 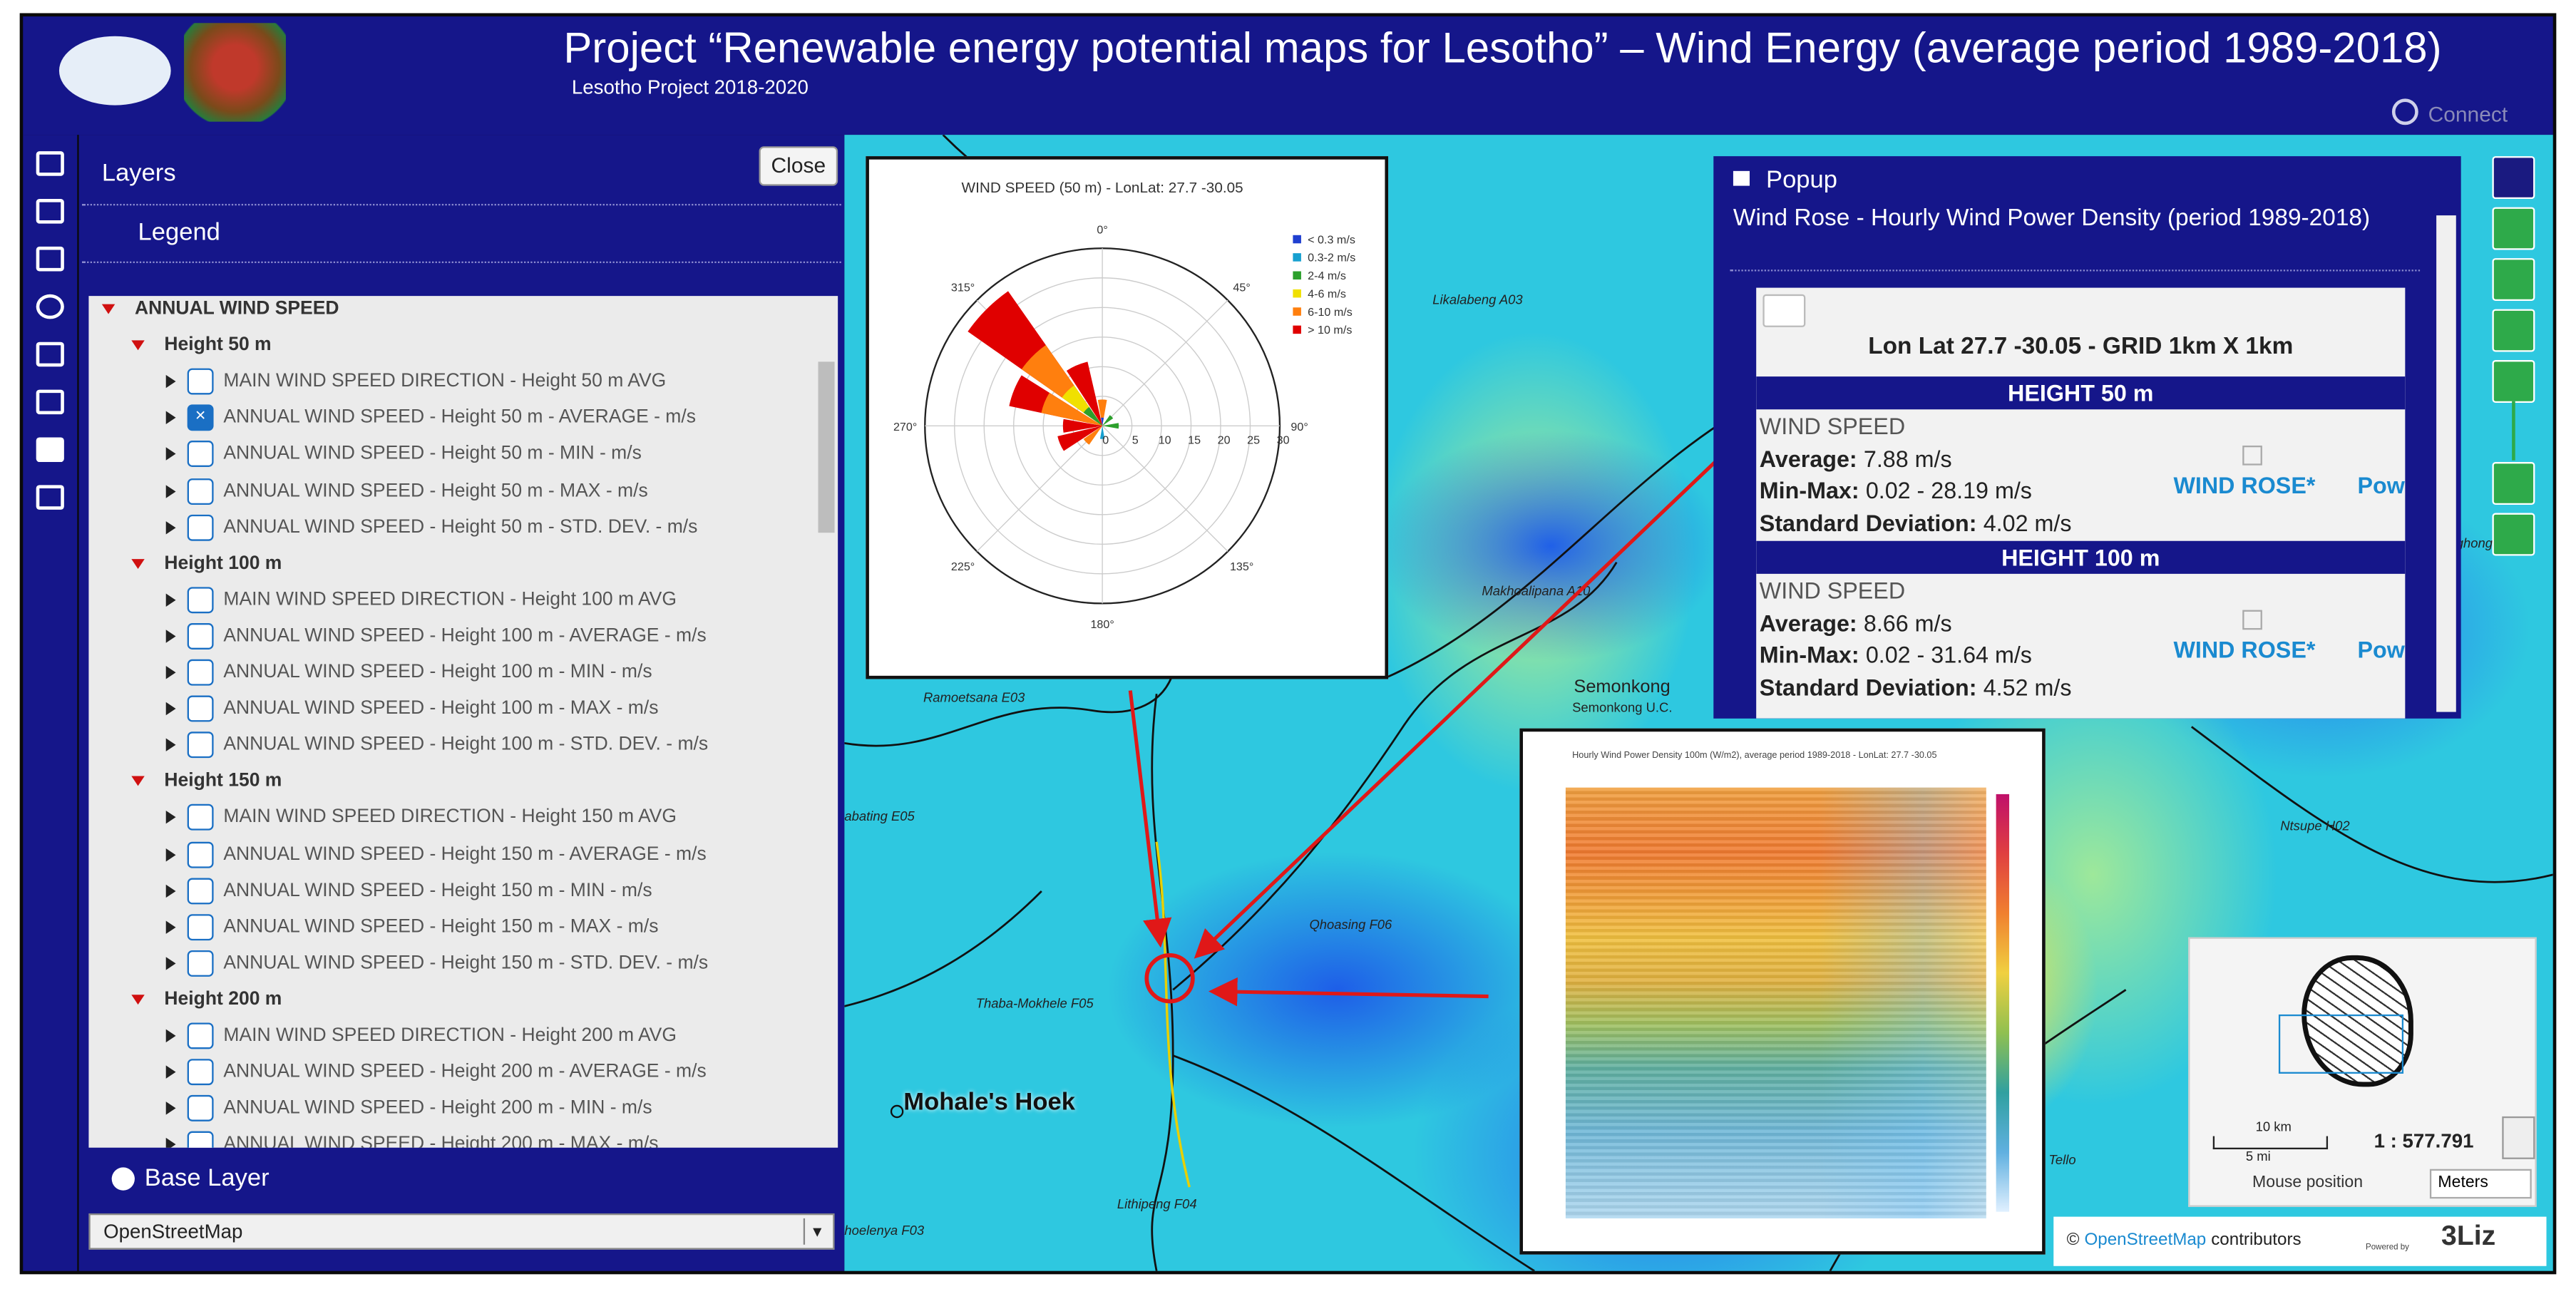 What do you see at coordinates (223, 563) in the screenshot?
I see `subgroup-label: Height 100 m` at bounding box center [223, 563].